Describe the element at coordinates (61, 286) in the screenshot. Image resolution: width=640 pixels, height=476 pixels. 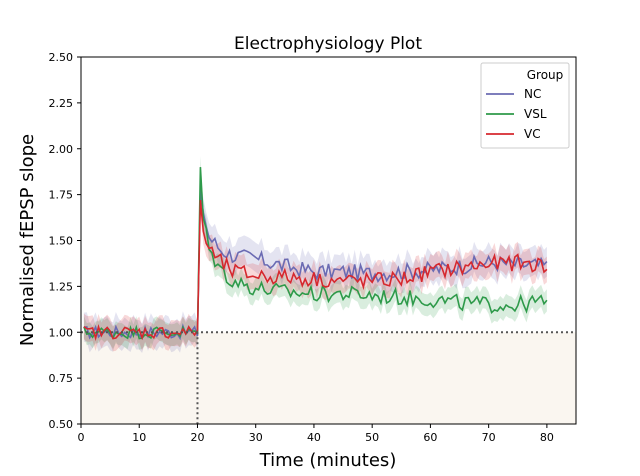
I see `y-tick-label: 1.25` at that location.